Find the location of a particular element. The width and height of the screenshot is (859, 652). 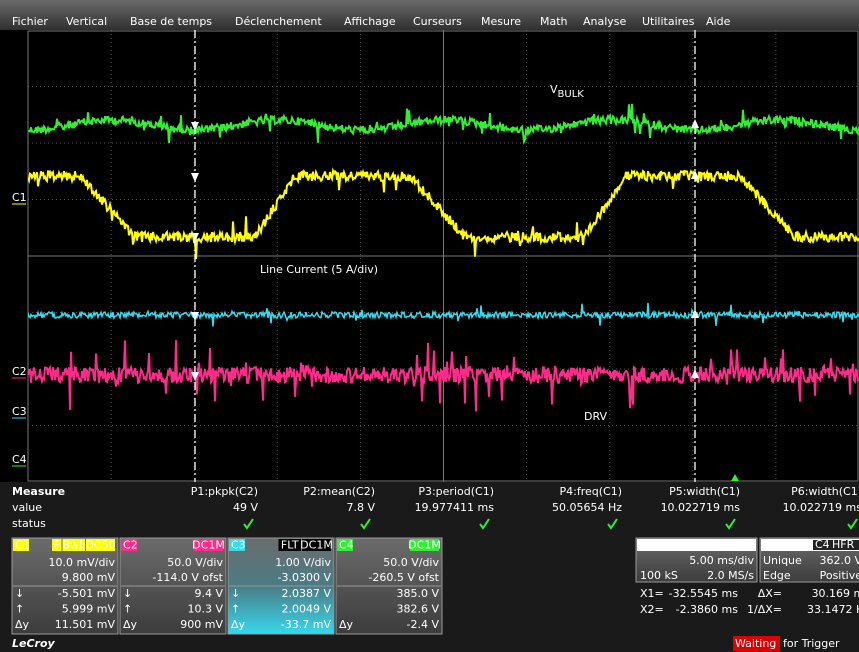

channel-tag: F is located at coordinates (57, 545).